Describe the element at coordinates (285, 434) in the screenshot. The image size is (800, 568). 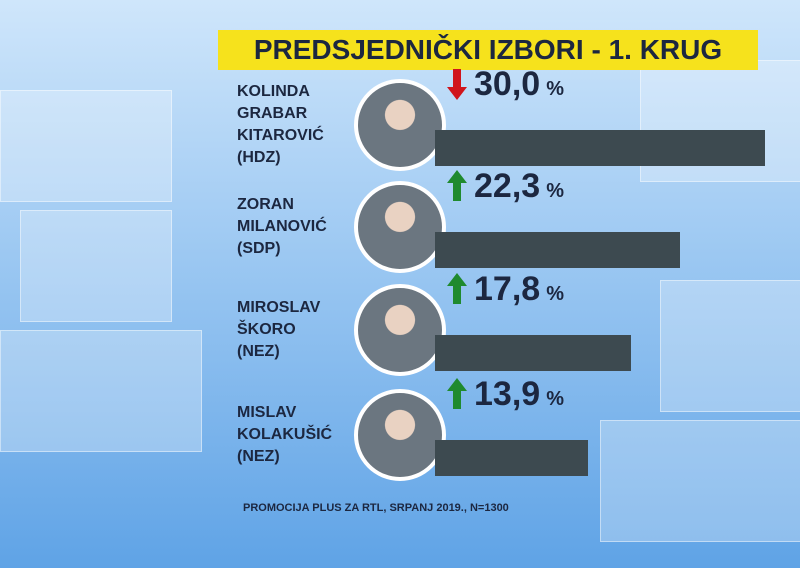
I see `candidate-name: MISLAV KOLAKUŠIĆ (NEZ)` at that location.